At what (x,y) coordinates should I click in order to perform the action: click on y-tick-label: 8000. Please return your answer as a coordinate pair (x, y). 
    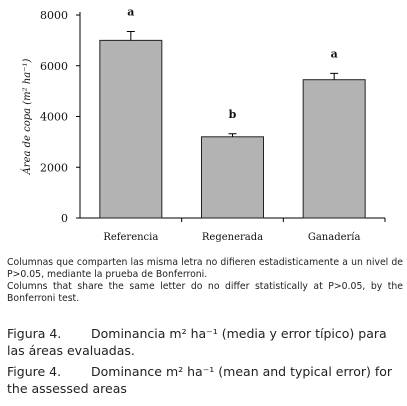
    Looking at the image, I should click on (54, 15).